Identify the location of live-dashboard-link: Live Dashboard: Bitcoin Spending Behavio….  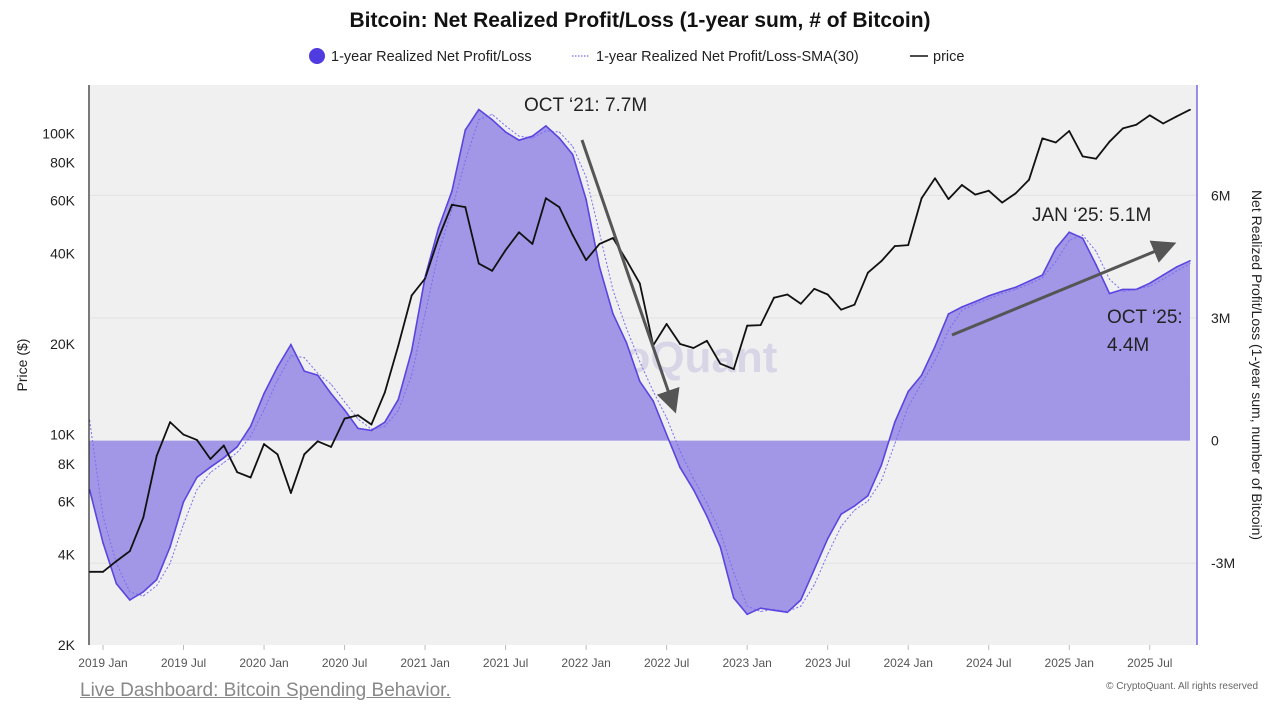
(265, 690).